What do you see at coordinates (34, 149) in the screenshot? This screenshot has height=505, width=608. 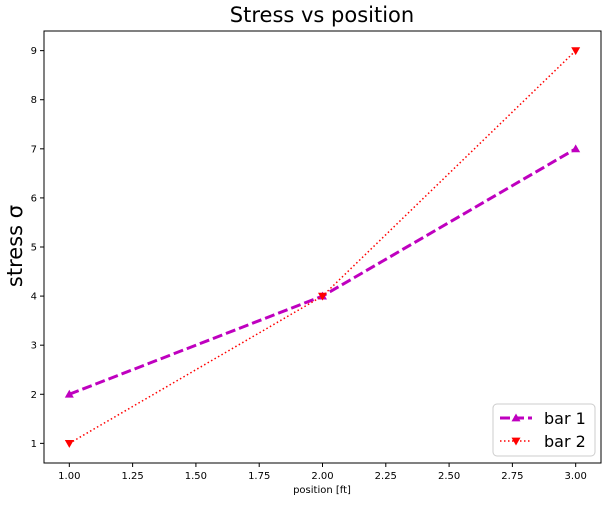 I see `y-tick-label: 7` at bounding box center [34, 149].